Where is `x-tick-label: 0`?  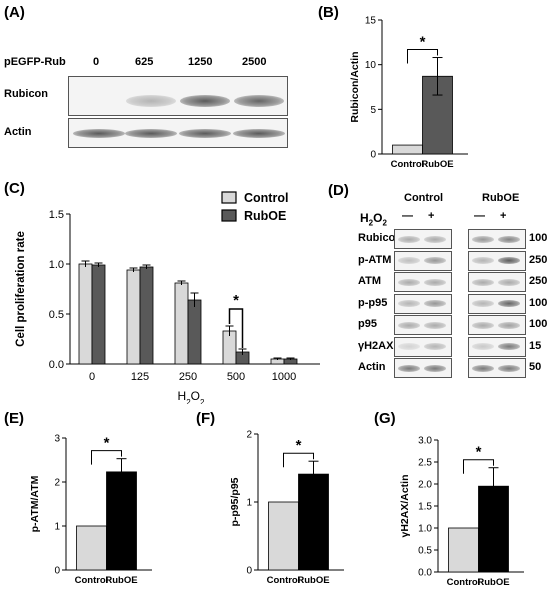 x-tick-label: 0 is located at coordinates (92, 377).